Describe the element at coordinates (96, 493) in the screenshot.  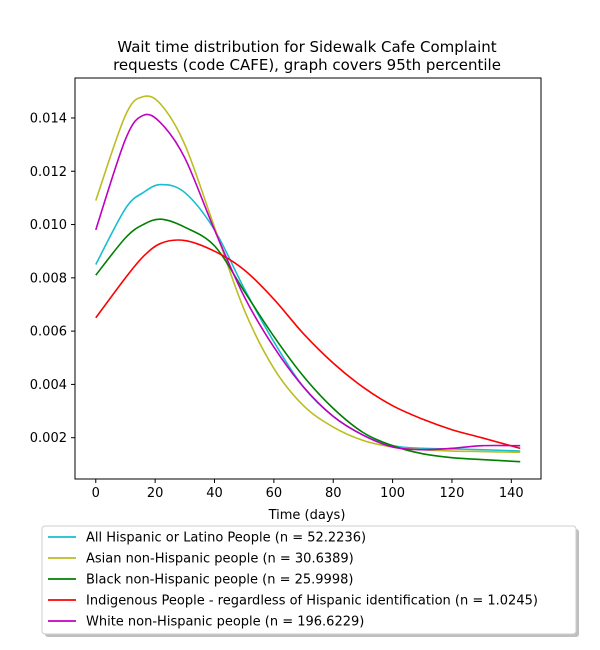
I see `x-tick-label-0: 0` at that location.